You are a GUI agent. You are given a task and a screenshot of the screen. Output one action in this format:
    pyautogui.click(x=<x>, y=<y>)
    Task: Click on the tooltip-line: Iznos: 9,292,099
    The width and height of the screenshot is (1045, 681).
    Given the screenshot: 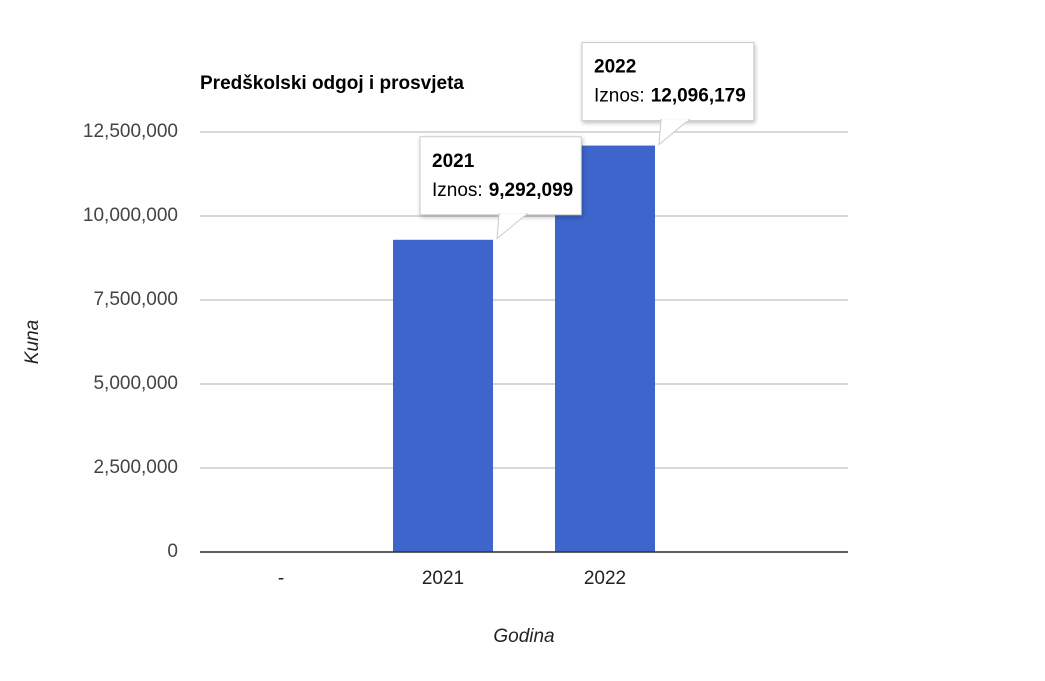 What is the action you would take?
    pyautogui.click(x=502, y=190)
    